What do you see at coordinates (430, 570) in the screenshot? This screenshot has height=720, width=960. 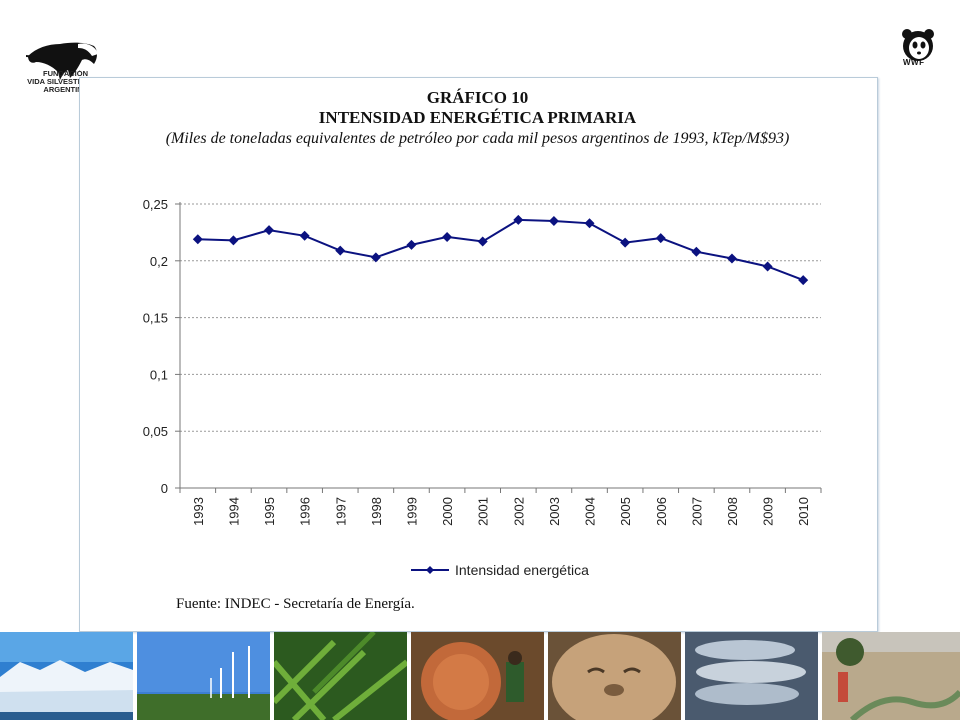 I see `legend-marker` at bounding box center [430, 570].